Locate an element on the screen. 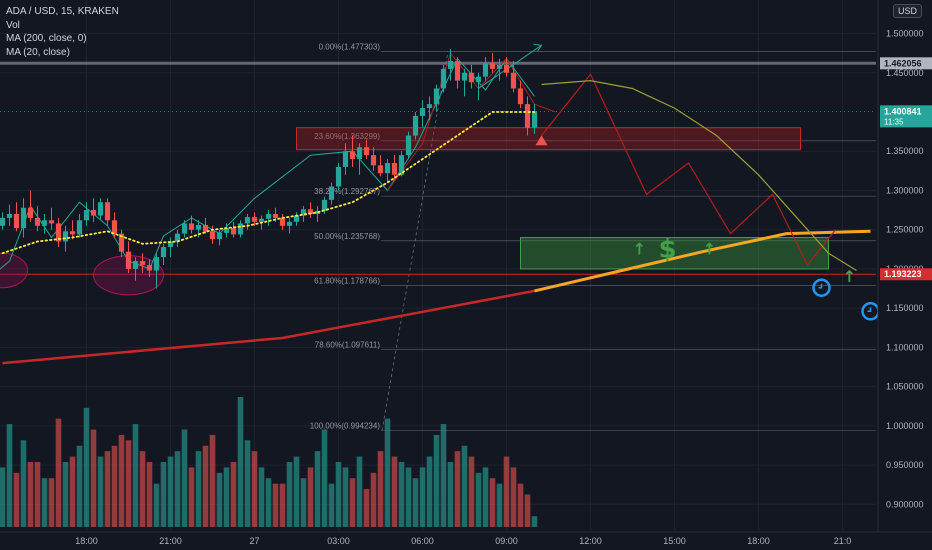 This screenshot has width=932, height=550. time-axis-label: 12:00 is located at coordinates (590, 541).